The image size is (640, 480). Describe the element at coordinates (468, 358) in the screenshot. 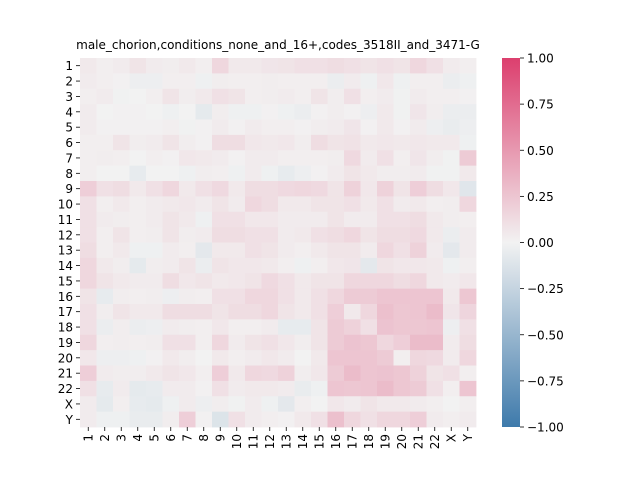

I see `heatmap-cell-20-Y` at that location.